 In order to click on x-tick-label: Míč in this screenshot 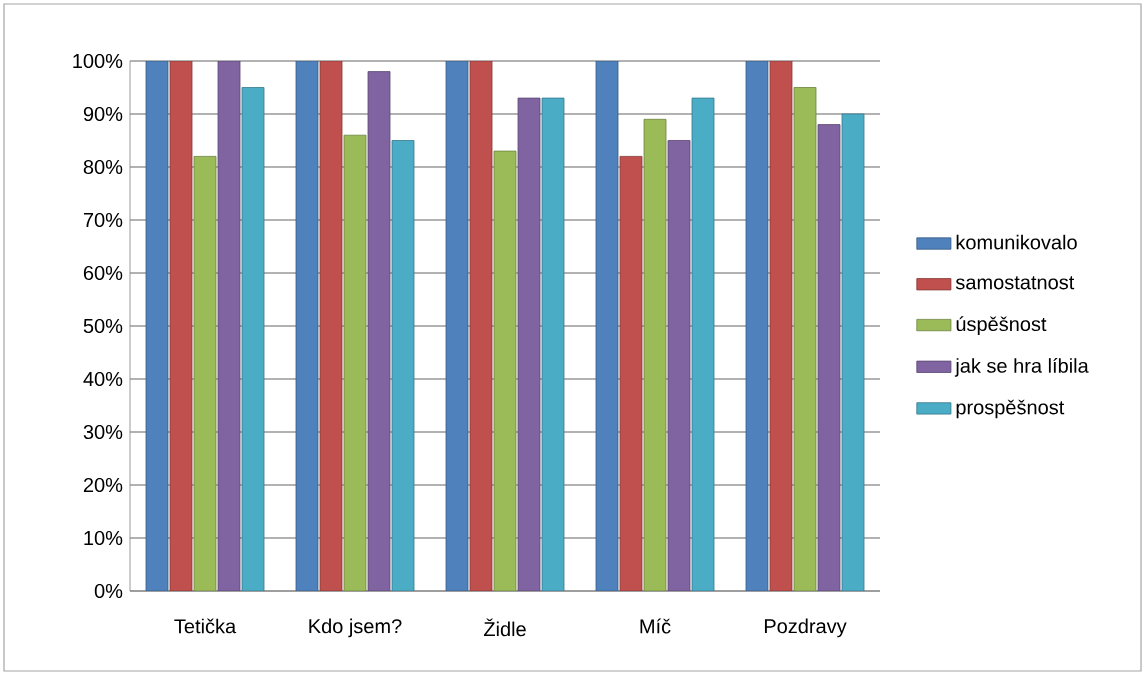, I will do `click(655, 626)`.